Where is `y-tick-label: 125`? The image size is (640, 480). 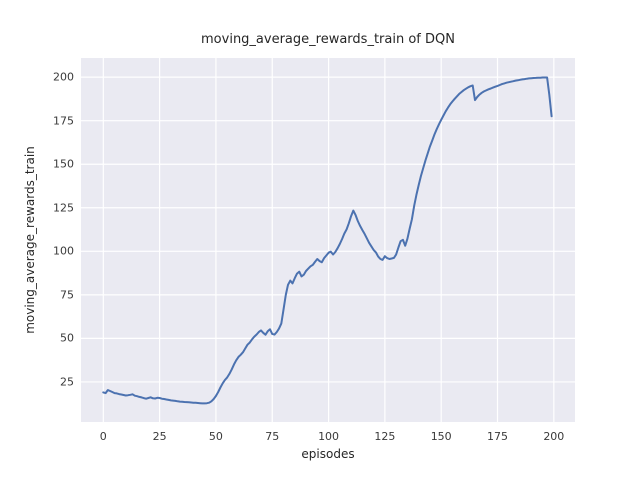 y-tick-label: 125 is located at coordinates (63, 208).